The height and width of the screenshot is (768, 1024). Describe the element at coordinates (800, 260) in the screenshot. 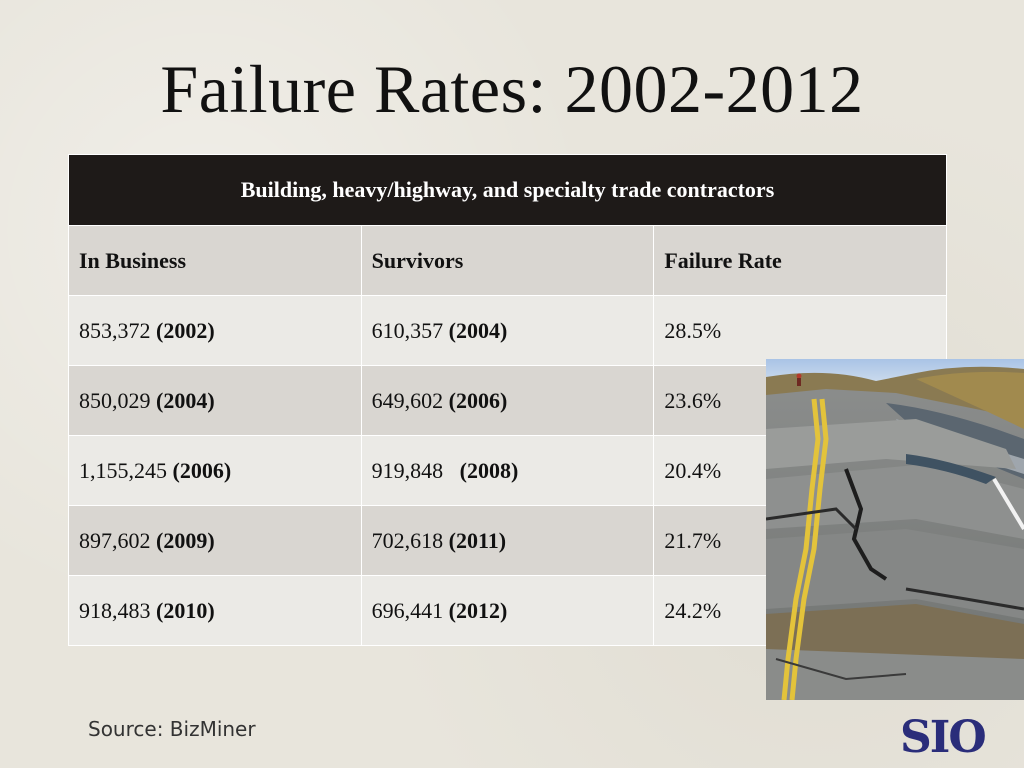

I see `header-failure-rate: Failure Rate` at that location.